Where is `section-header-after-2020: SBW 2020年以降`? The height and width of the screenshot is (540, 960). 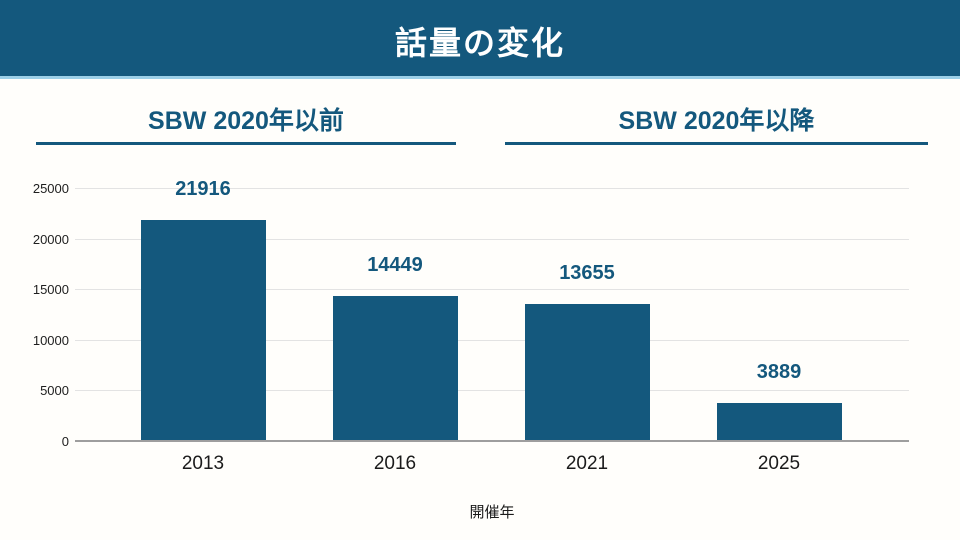
section-header-after-2020: SBW 2020年以降 is located at coordinates (716, 124).